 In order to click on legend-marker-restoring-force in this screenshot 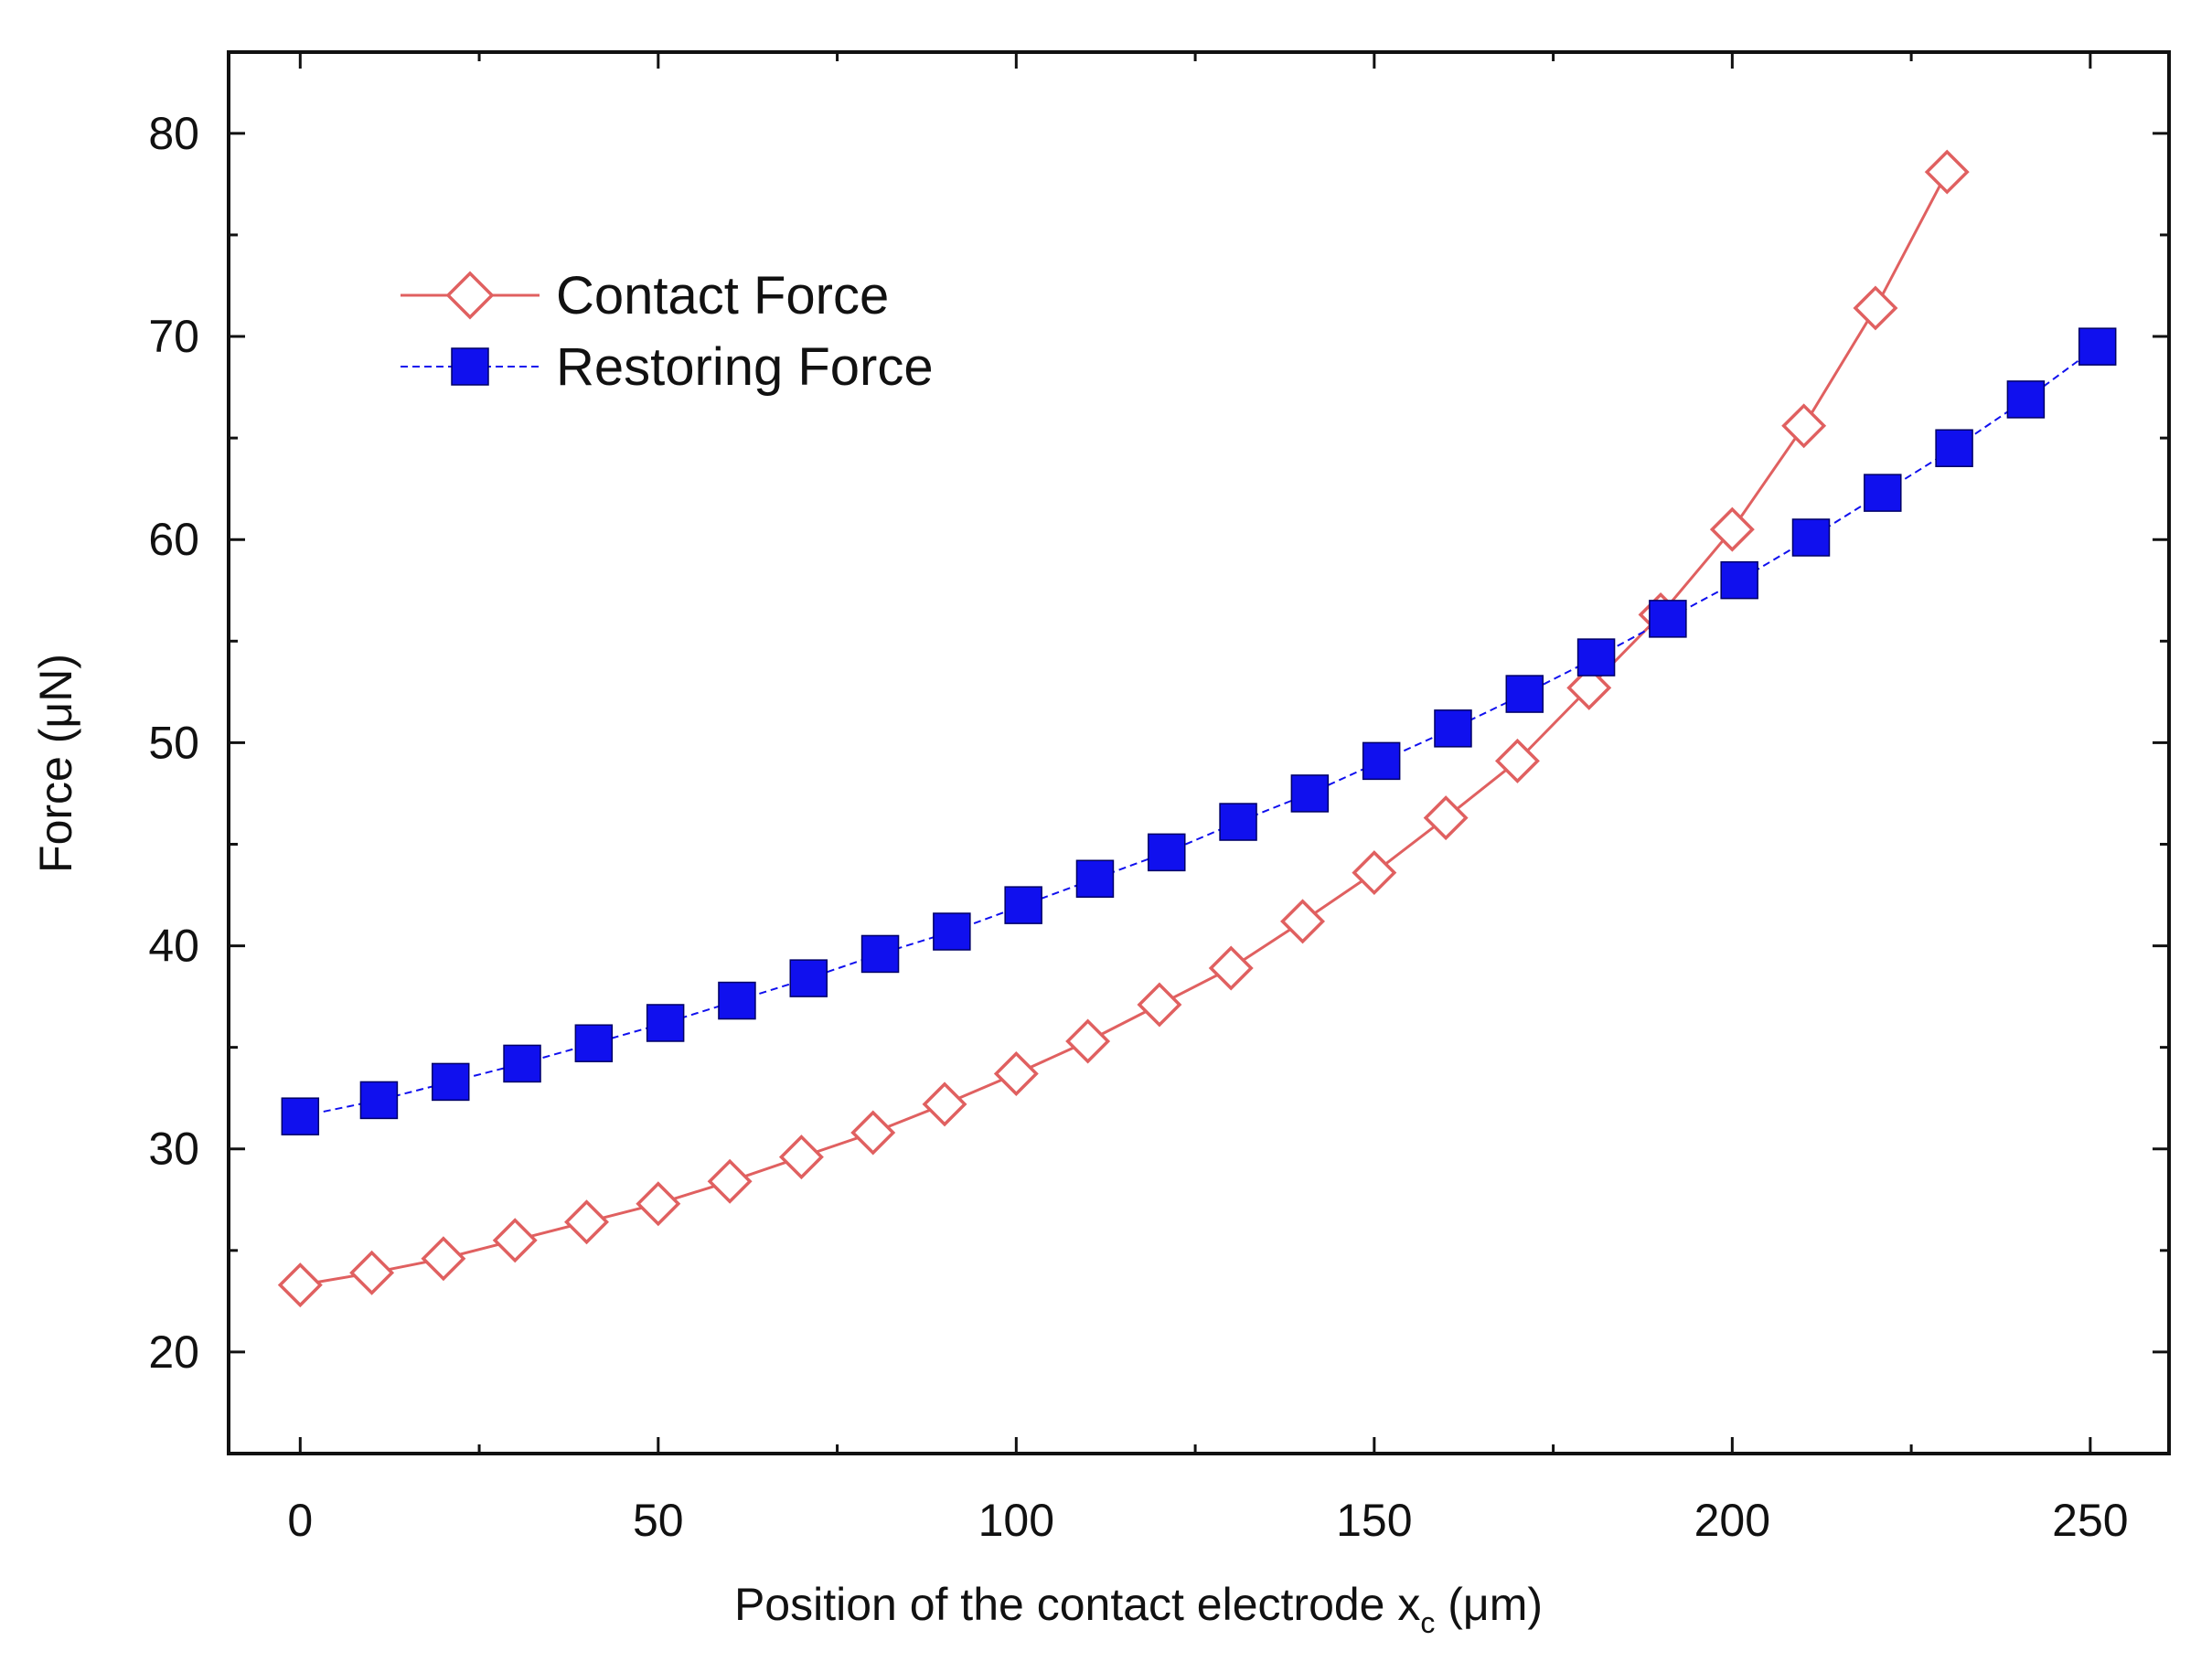, I will do `click(470, 366)`.